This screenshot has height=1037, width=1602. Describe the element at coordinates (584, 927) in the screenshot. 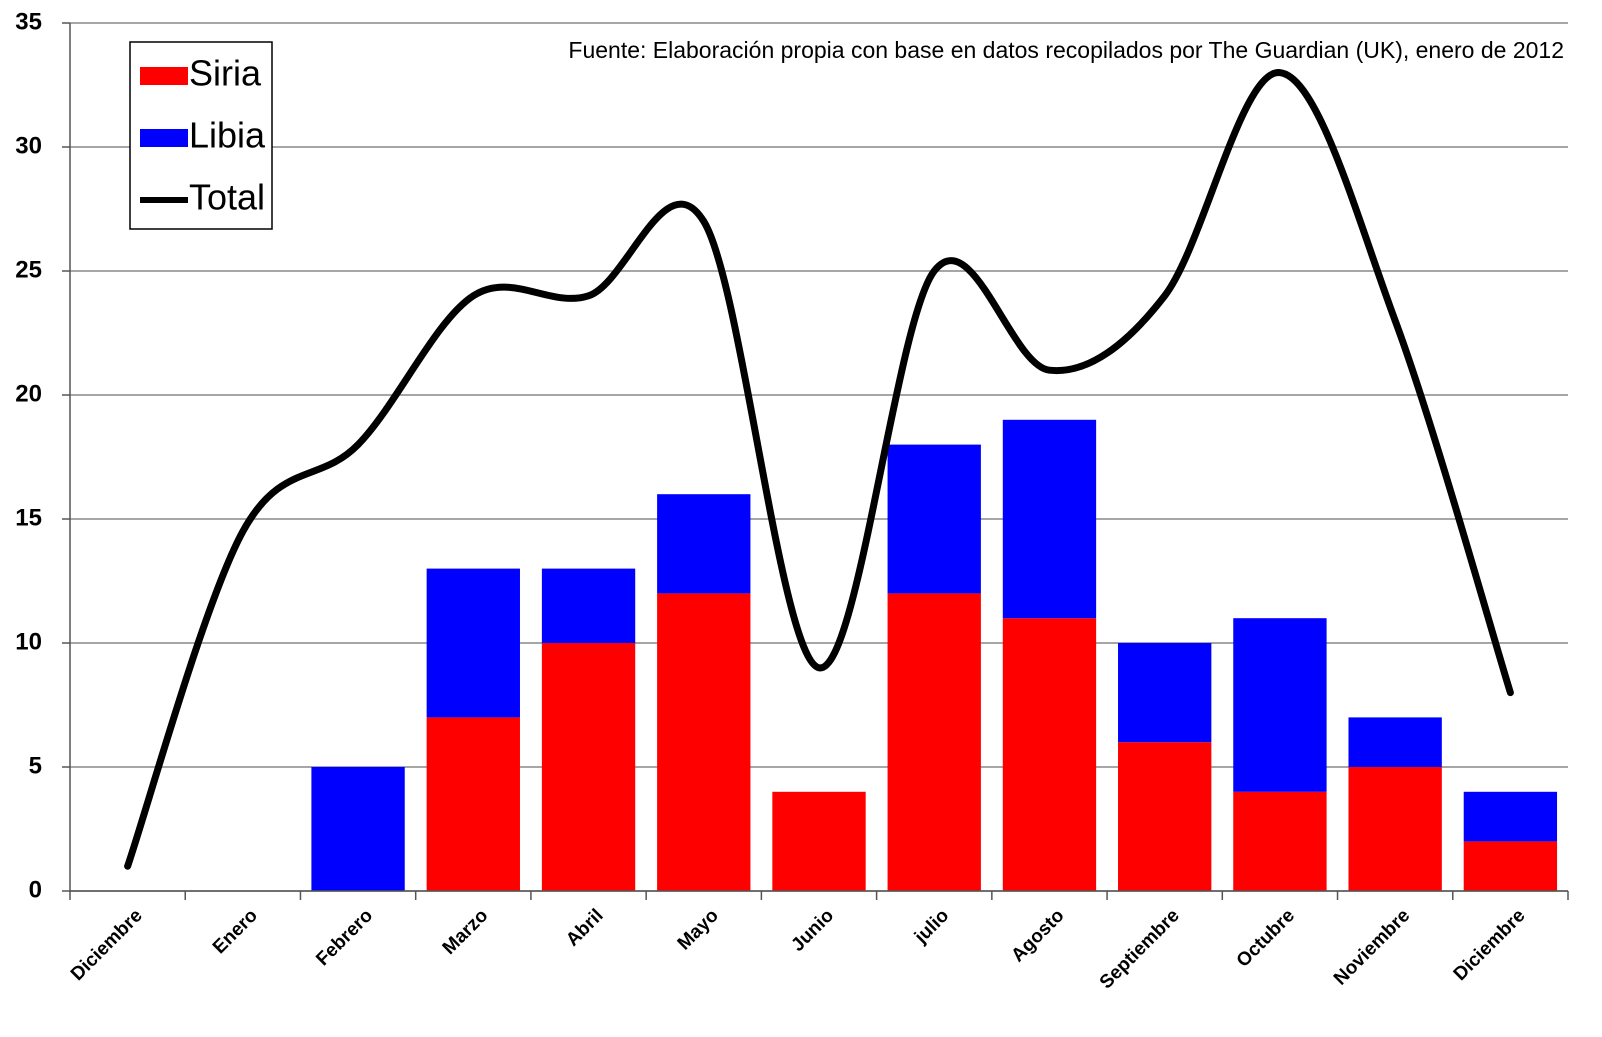

I see `x-tick-label: Abril` at that location.